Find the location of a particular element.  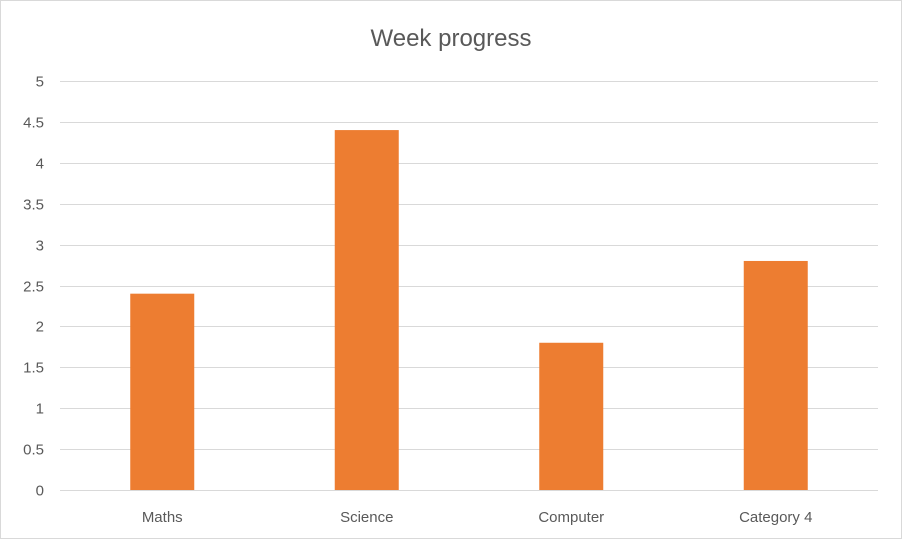

bar-computer is located at coordinates (571, 416).